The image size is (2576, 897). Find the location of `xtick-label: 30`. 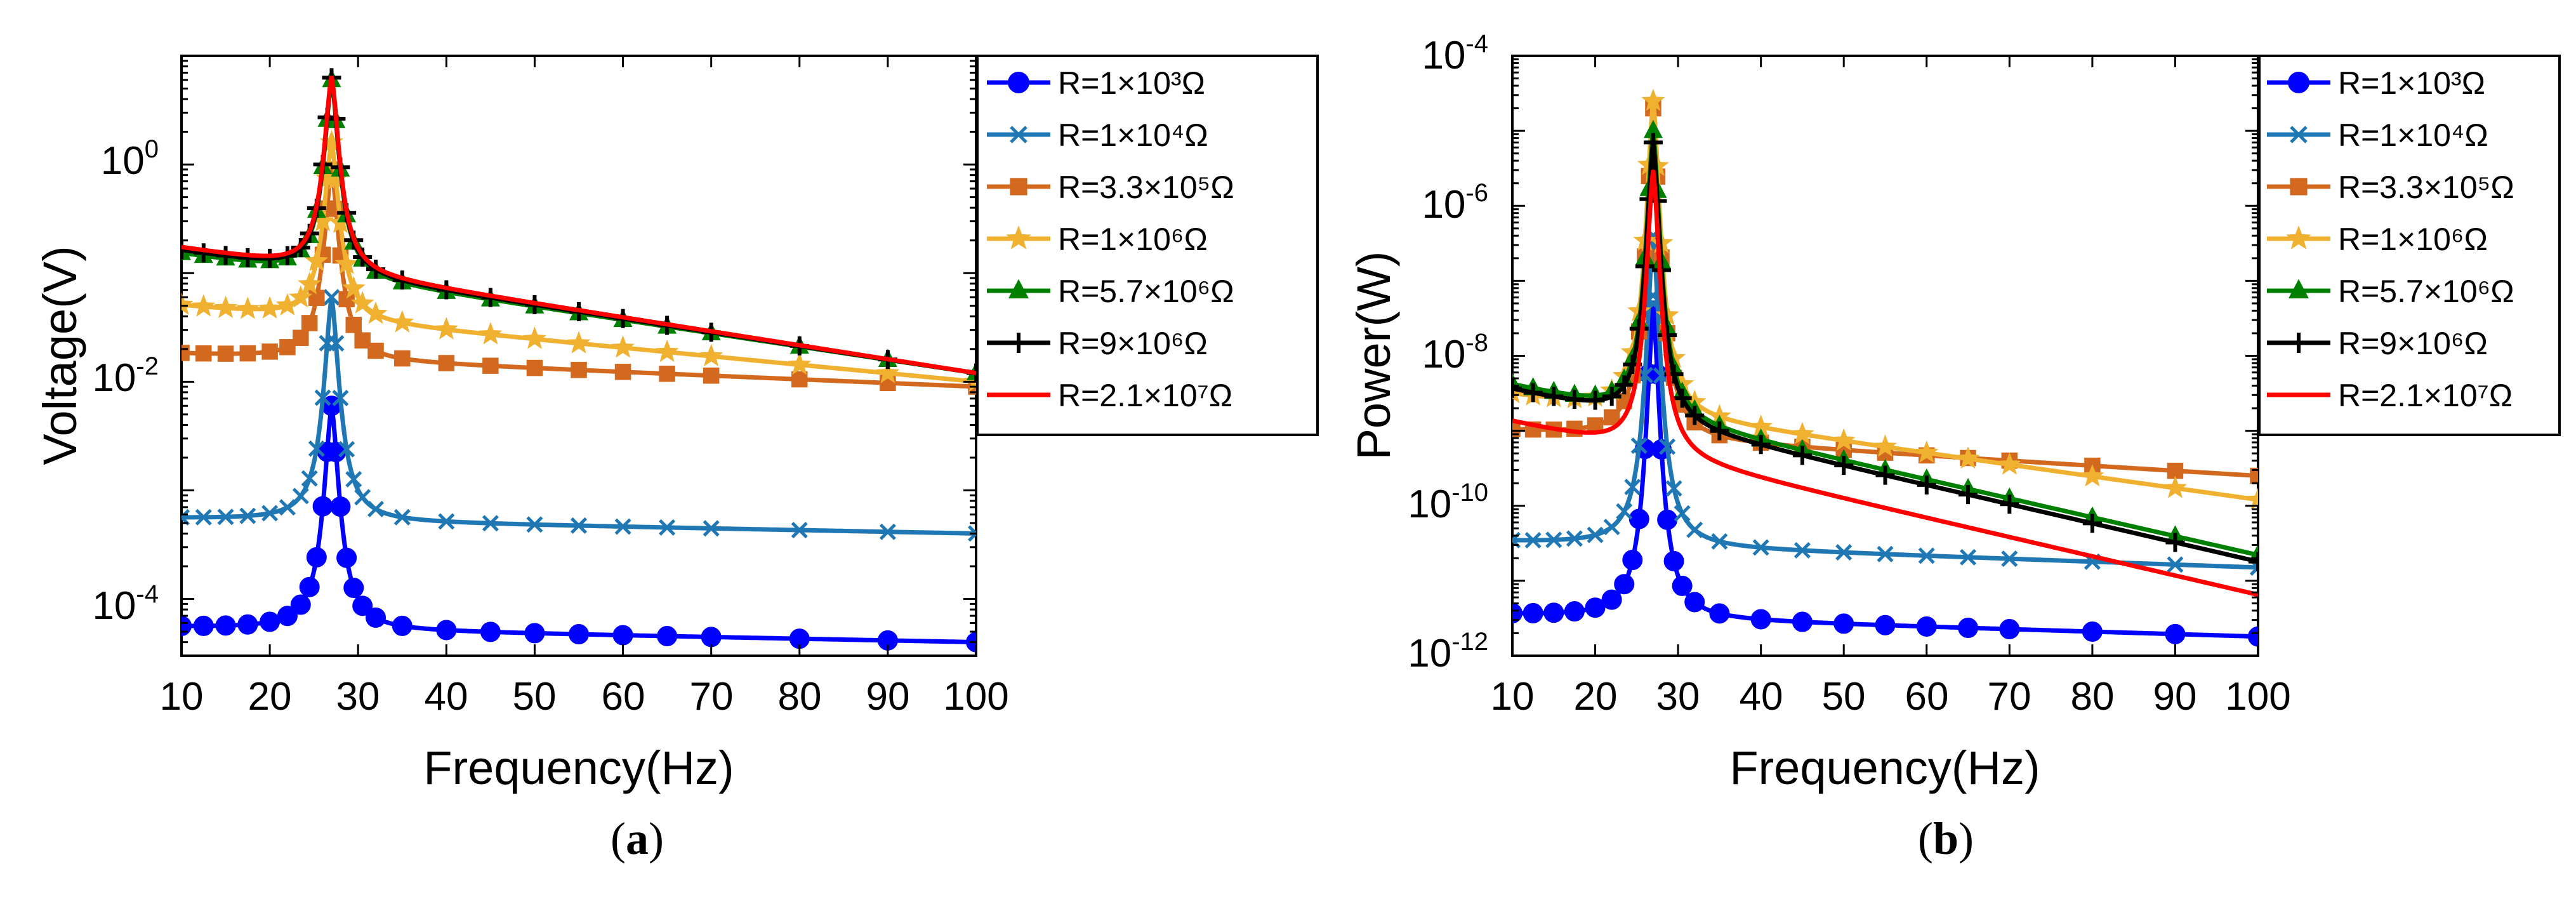

xtick-label: 30 is located at coordinates (358, 697).